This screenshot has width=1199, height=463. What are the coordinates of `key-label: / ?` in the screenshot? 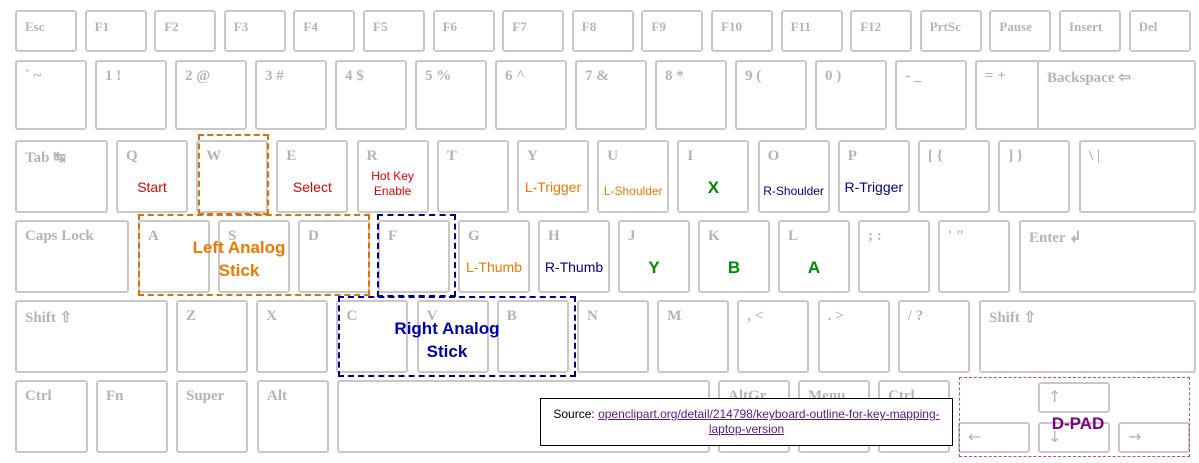 It's located at (915, 316).